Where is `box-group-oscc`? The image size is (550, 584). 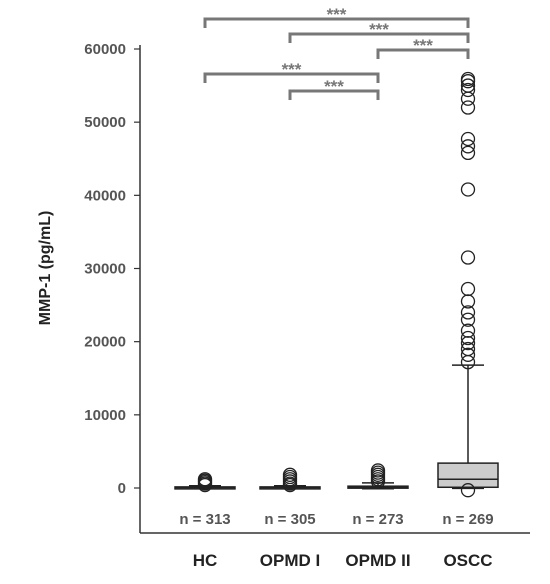
box-group-oscc is located at coordinates (468, 284).